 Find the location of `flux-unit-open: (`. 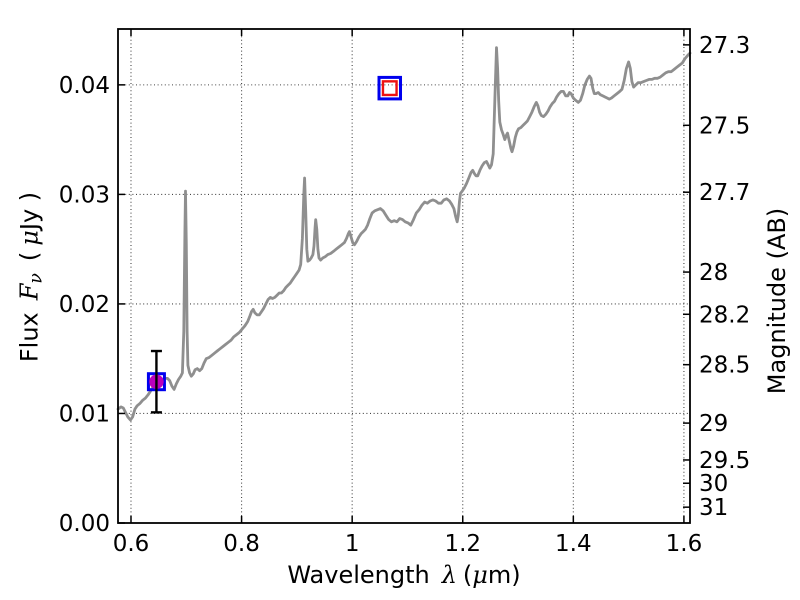

flux-unit-open: ( is located at coordinates (29, 256).